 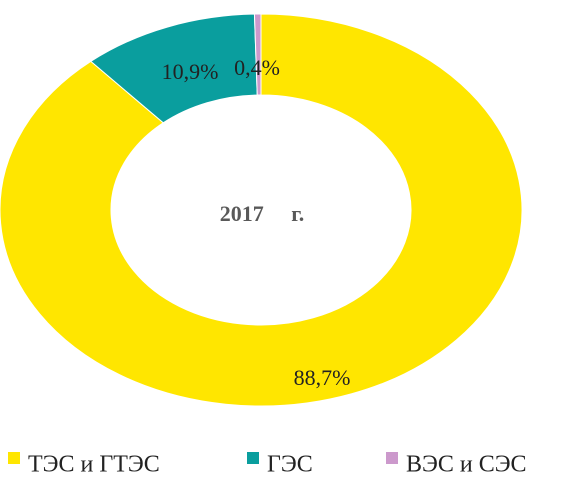 I want to click on data-label: 0,4%, so click(x=257, y=67).